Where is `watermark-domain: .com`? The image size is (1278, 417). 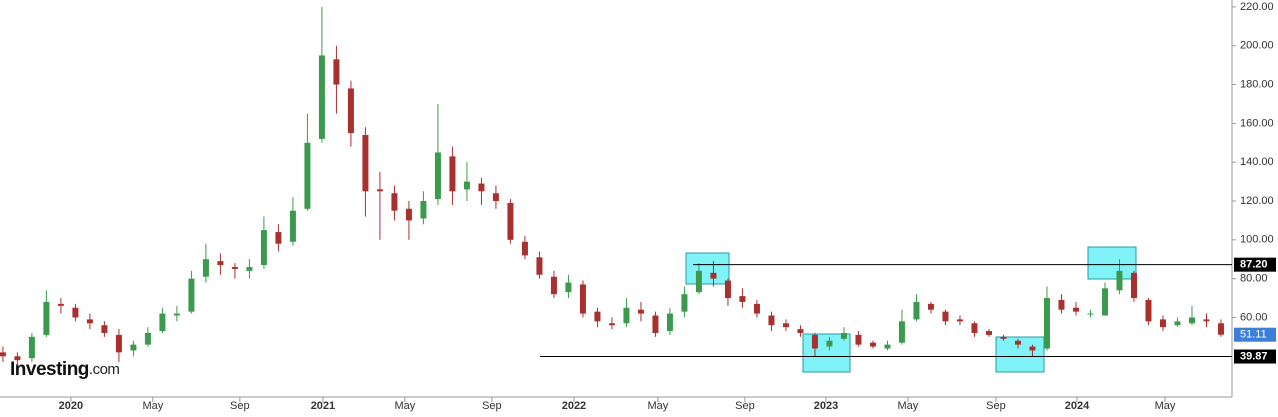 watermark-domain: .com is located at coordinates (104, 369).